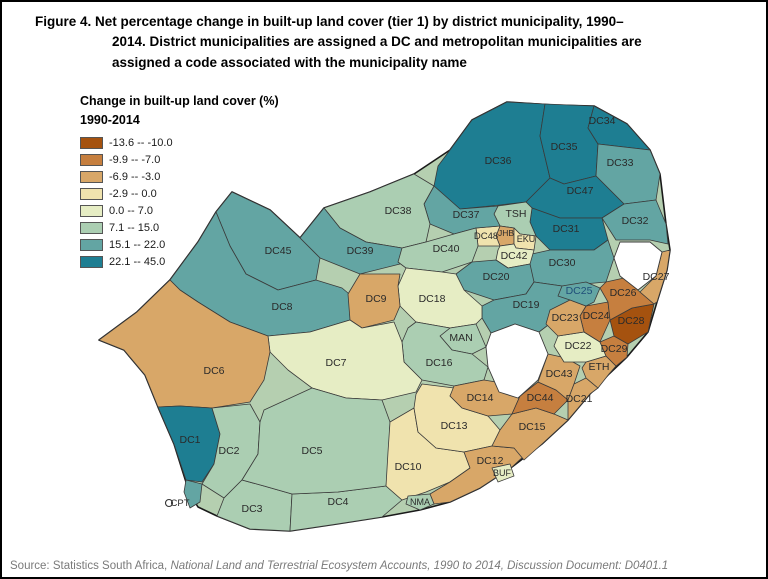  What do you see at coordinates (514, 256) in the screenshot?
I see `district-label-dc42: DC42` at bounding box center [514, 256].